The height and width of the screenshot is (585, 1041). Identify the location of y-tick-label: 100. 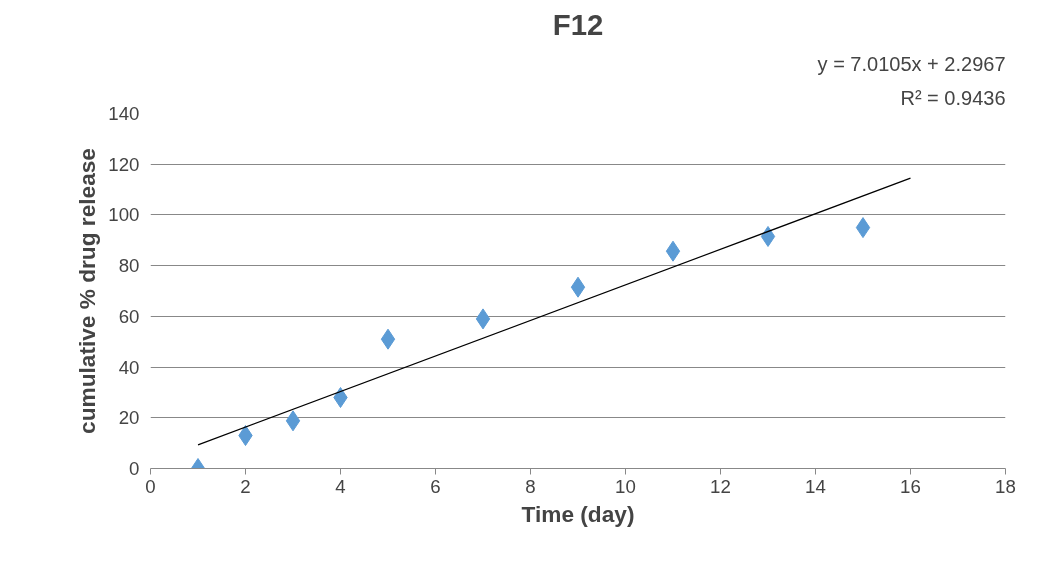
(124, 215).